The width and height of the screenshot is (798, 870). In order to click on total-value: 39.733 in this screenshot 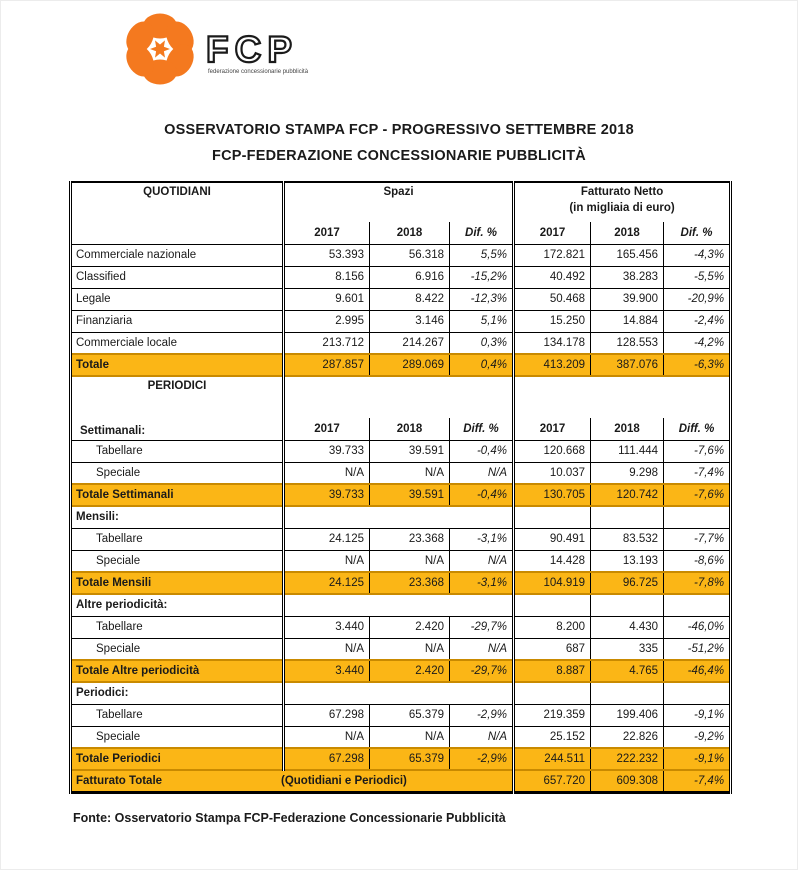, I will do `click(326, 495)`.